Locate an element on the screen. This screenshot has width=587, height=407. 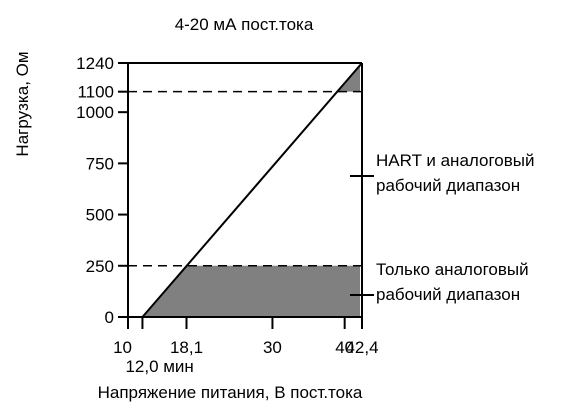
x-axis-label: Напряжение питания, В пост.тока is located at coordinates (230, 392).